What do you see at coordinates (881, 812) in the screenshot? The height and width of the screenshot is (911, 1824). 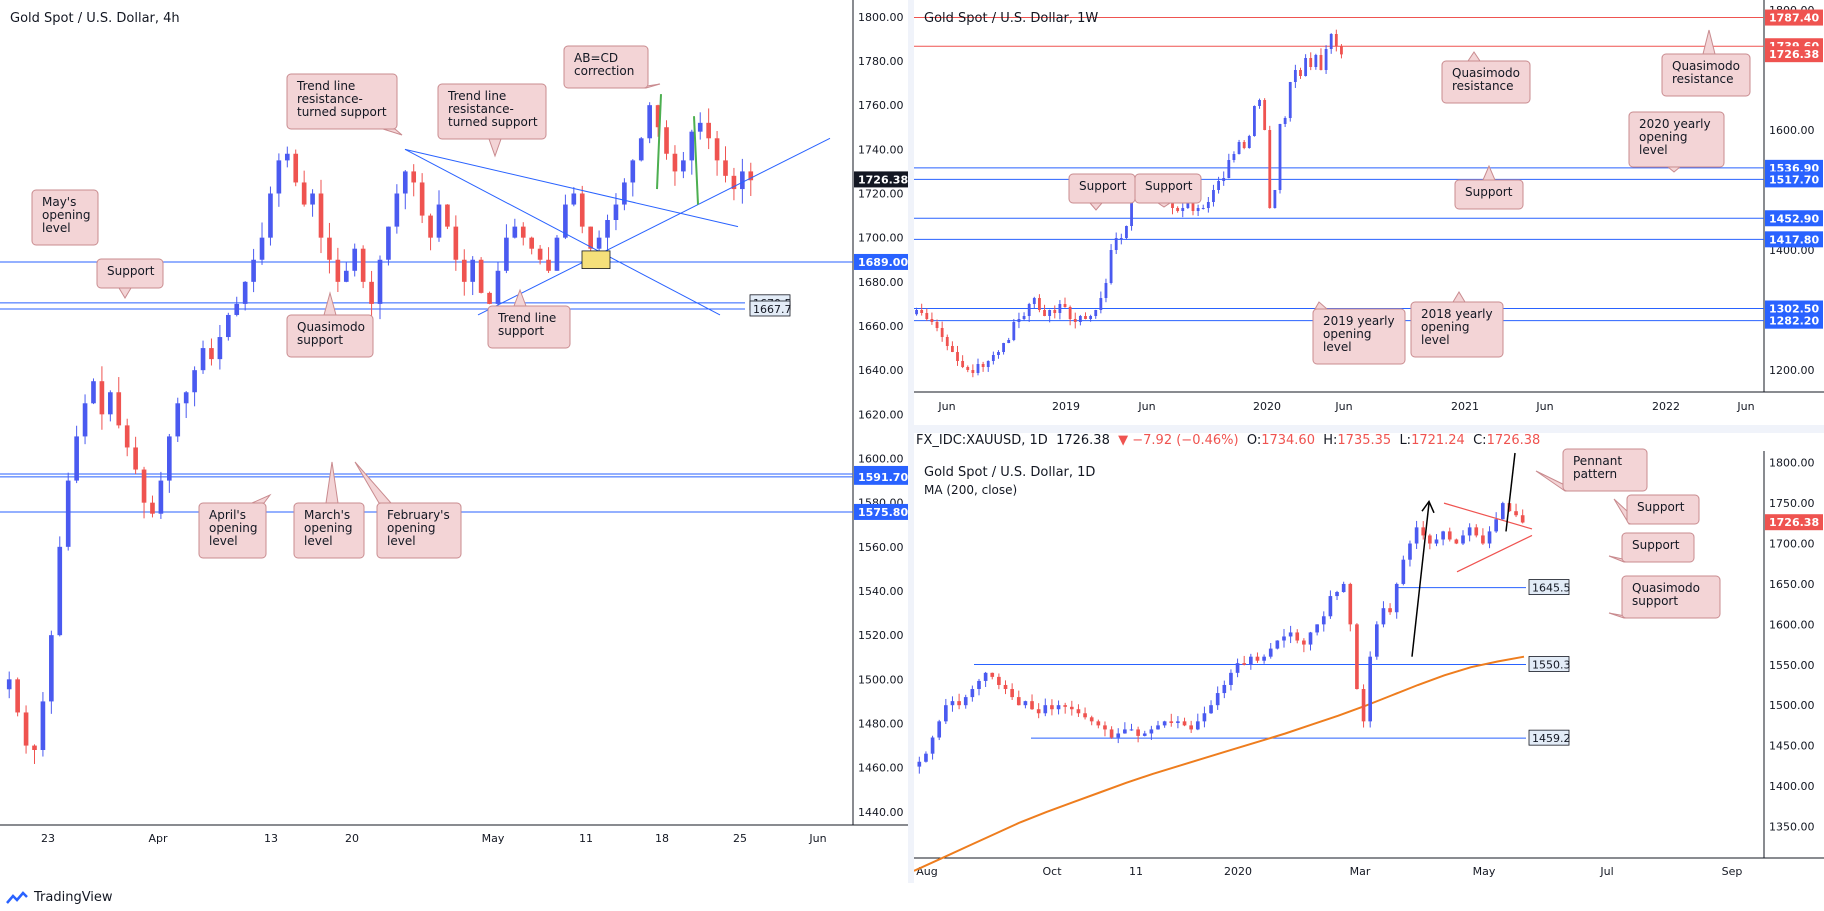 I see `y-tick-label: 1440.00` at bounding box center [881, 812].